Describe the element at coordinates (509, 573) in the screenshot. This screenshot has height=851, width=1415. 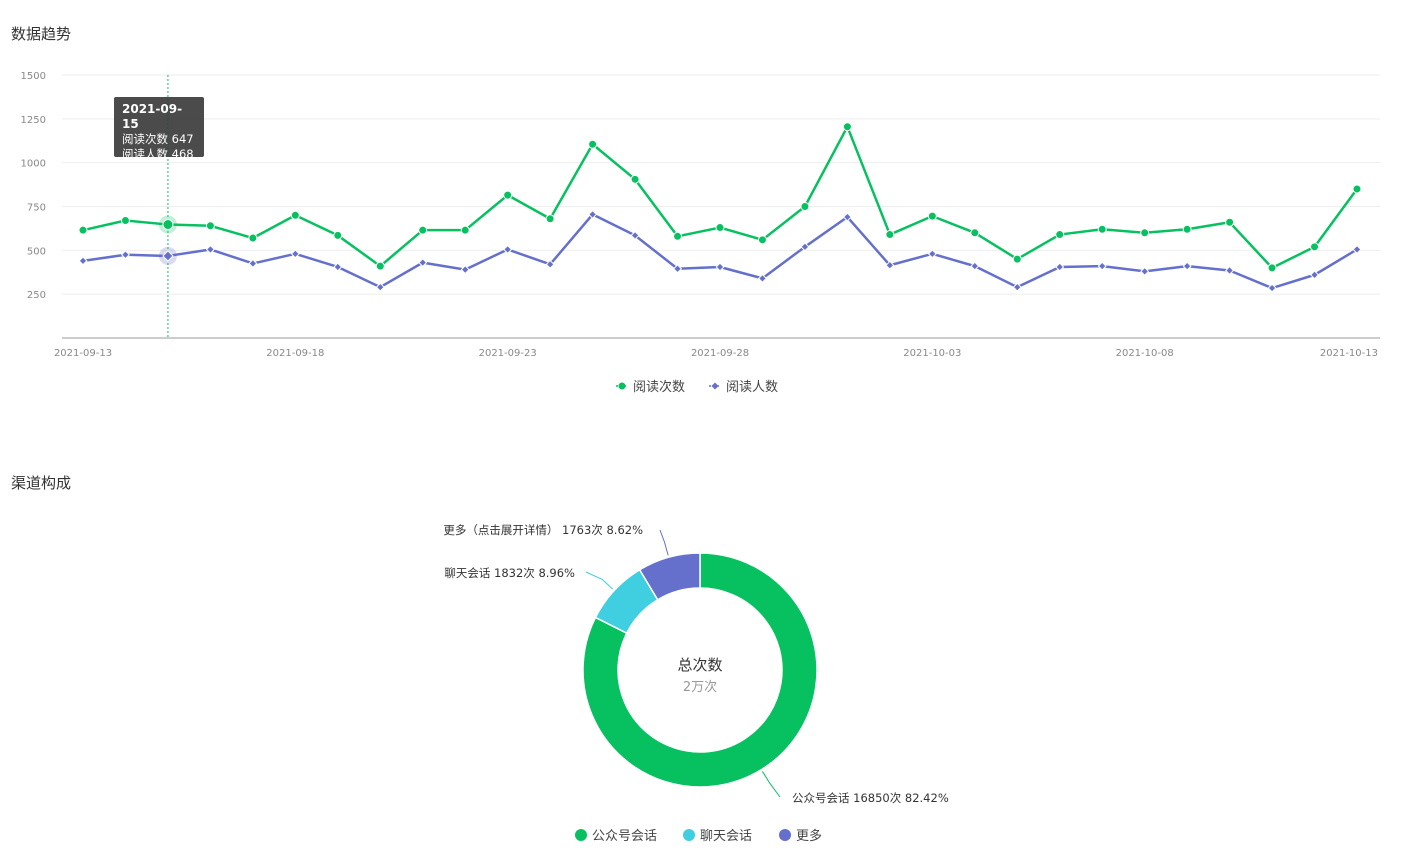
I see `slice-label: 聊天会话 1832次 8.96%` at that location.